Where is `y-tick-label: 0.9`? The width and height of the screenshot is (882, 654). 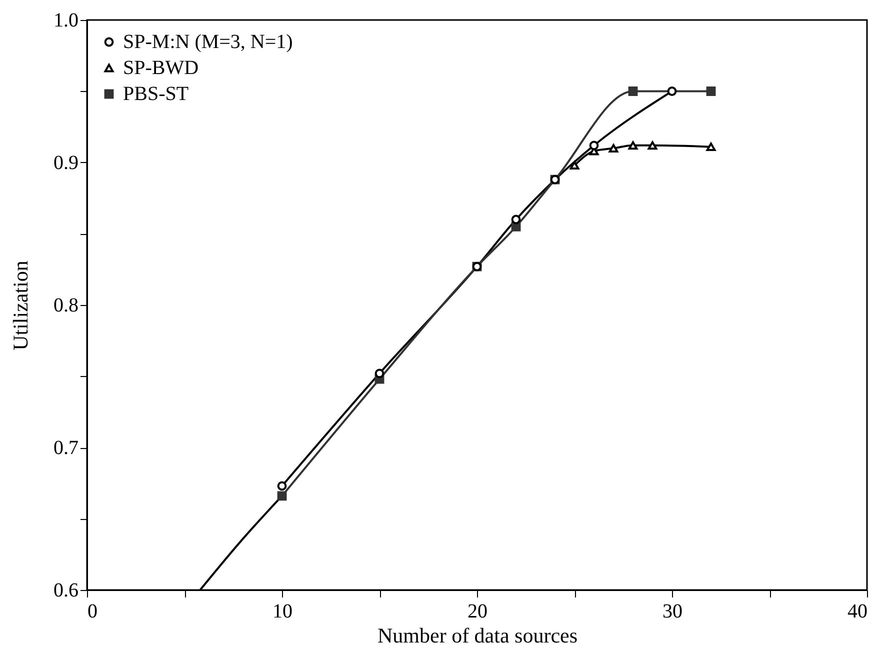 y-tick-label: 0.9 is located at coordinates (66, 163).